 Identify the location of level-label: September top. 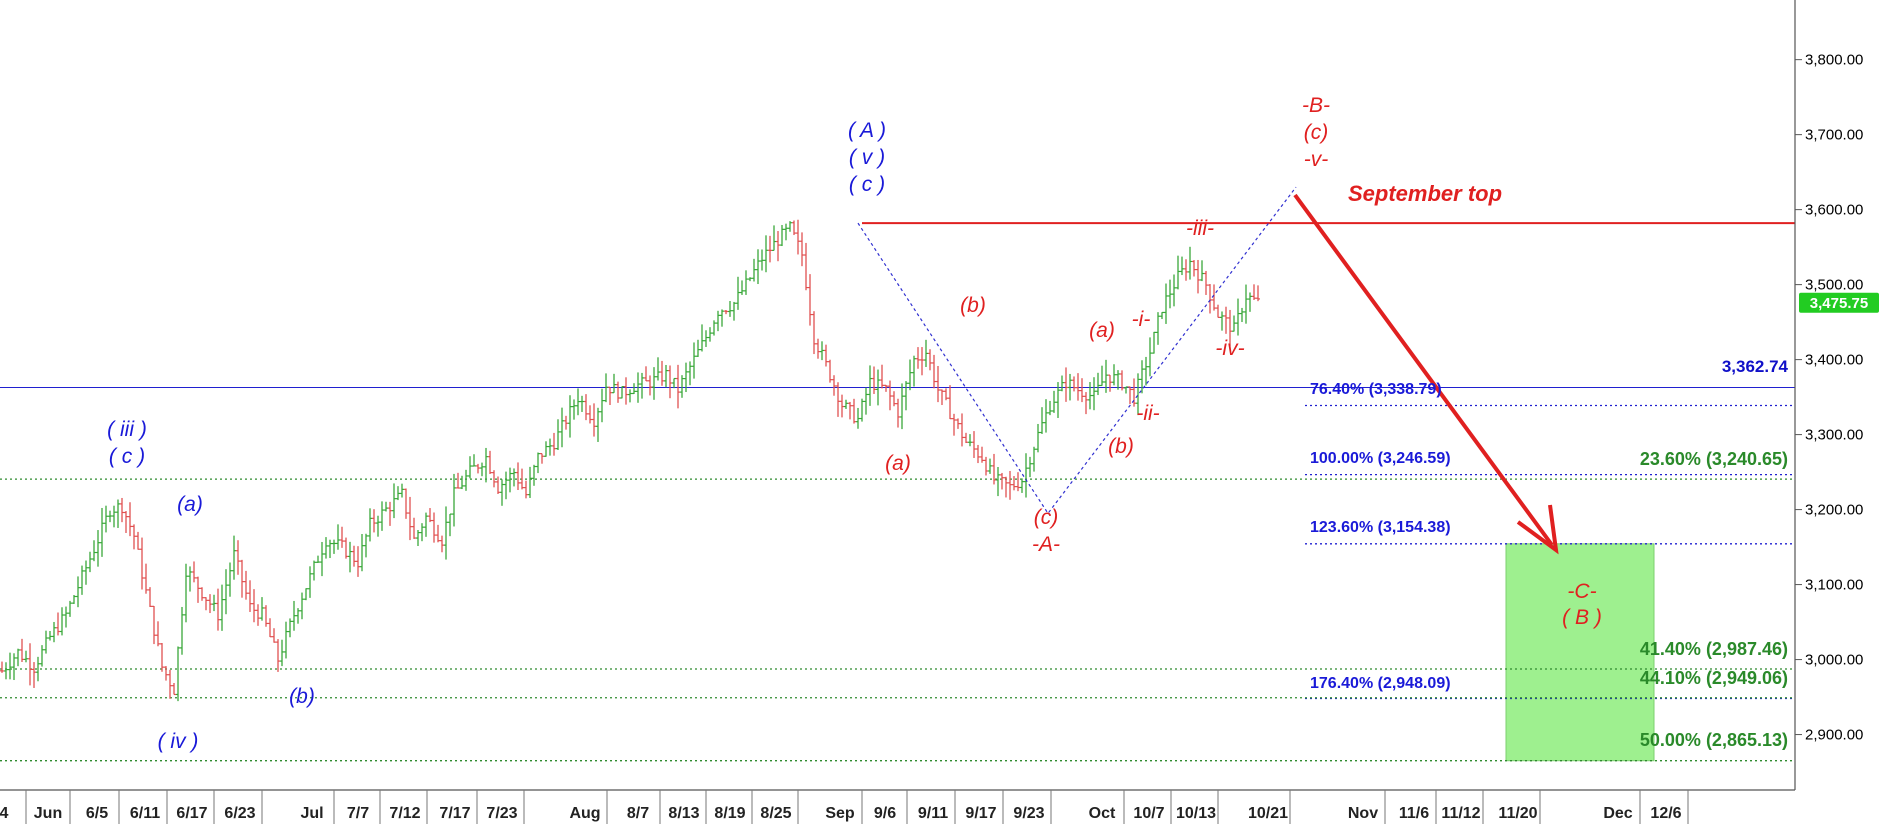
(1425, 193).